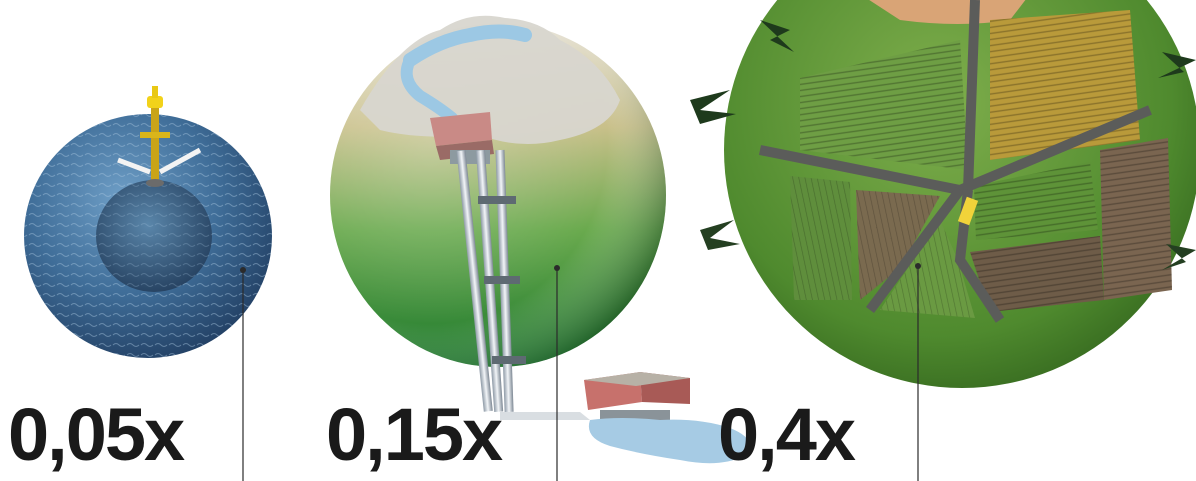 Image resolution: width=1196 pixels, height=481 pixels. I want to click on ocean-sphere, so click(148, 236).